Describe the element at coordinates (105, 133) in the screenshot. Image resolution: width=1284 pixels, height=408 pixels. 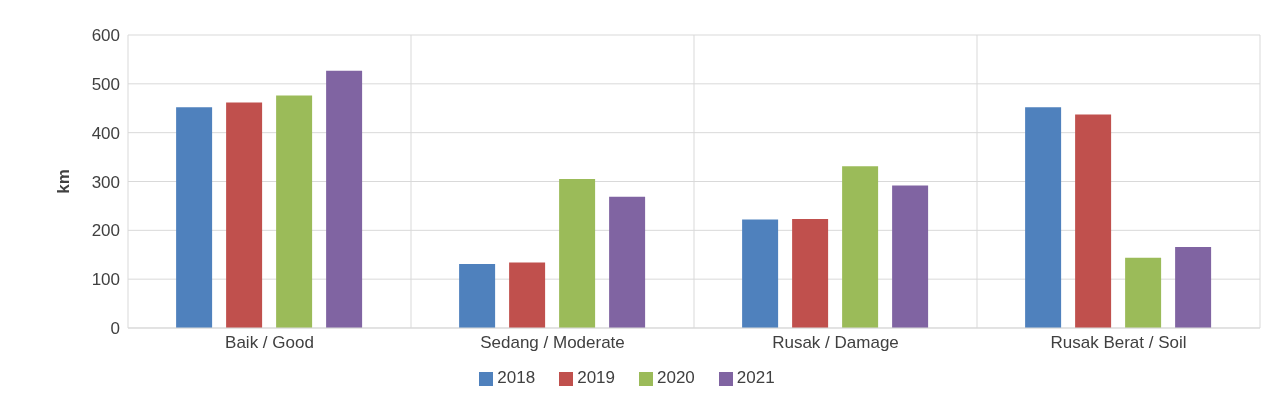
I see `y-tick-label: 400` at that location.